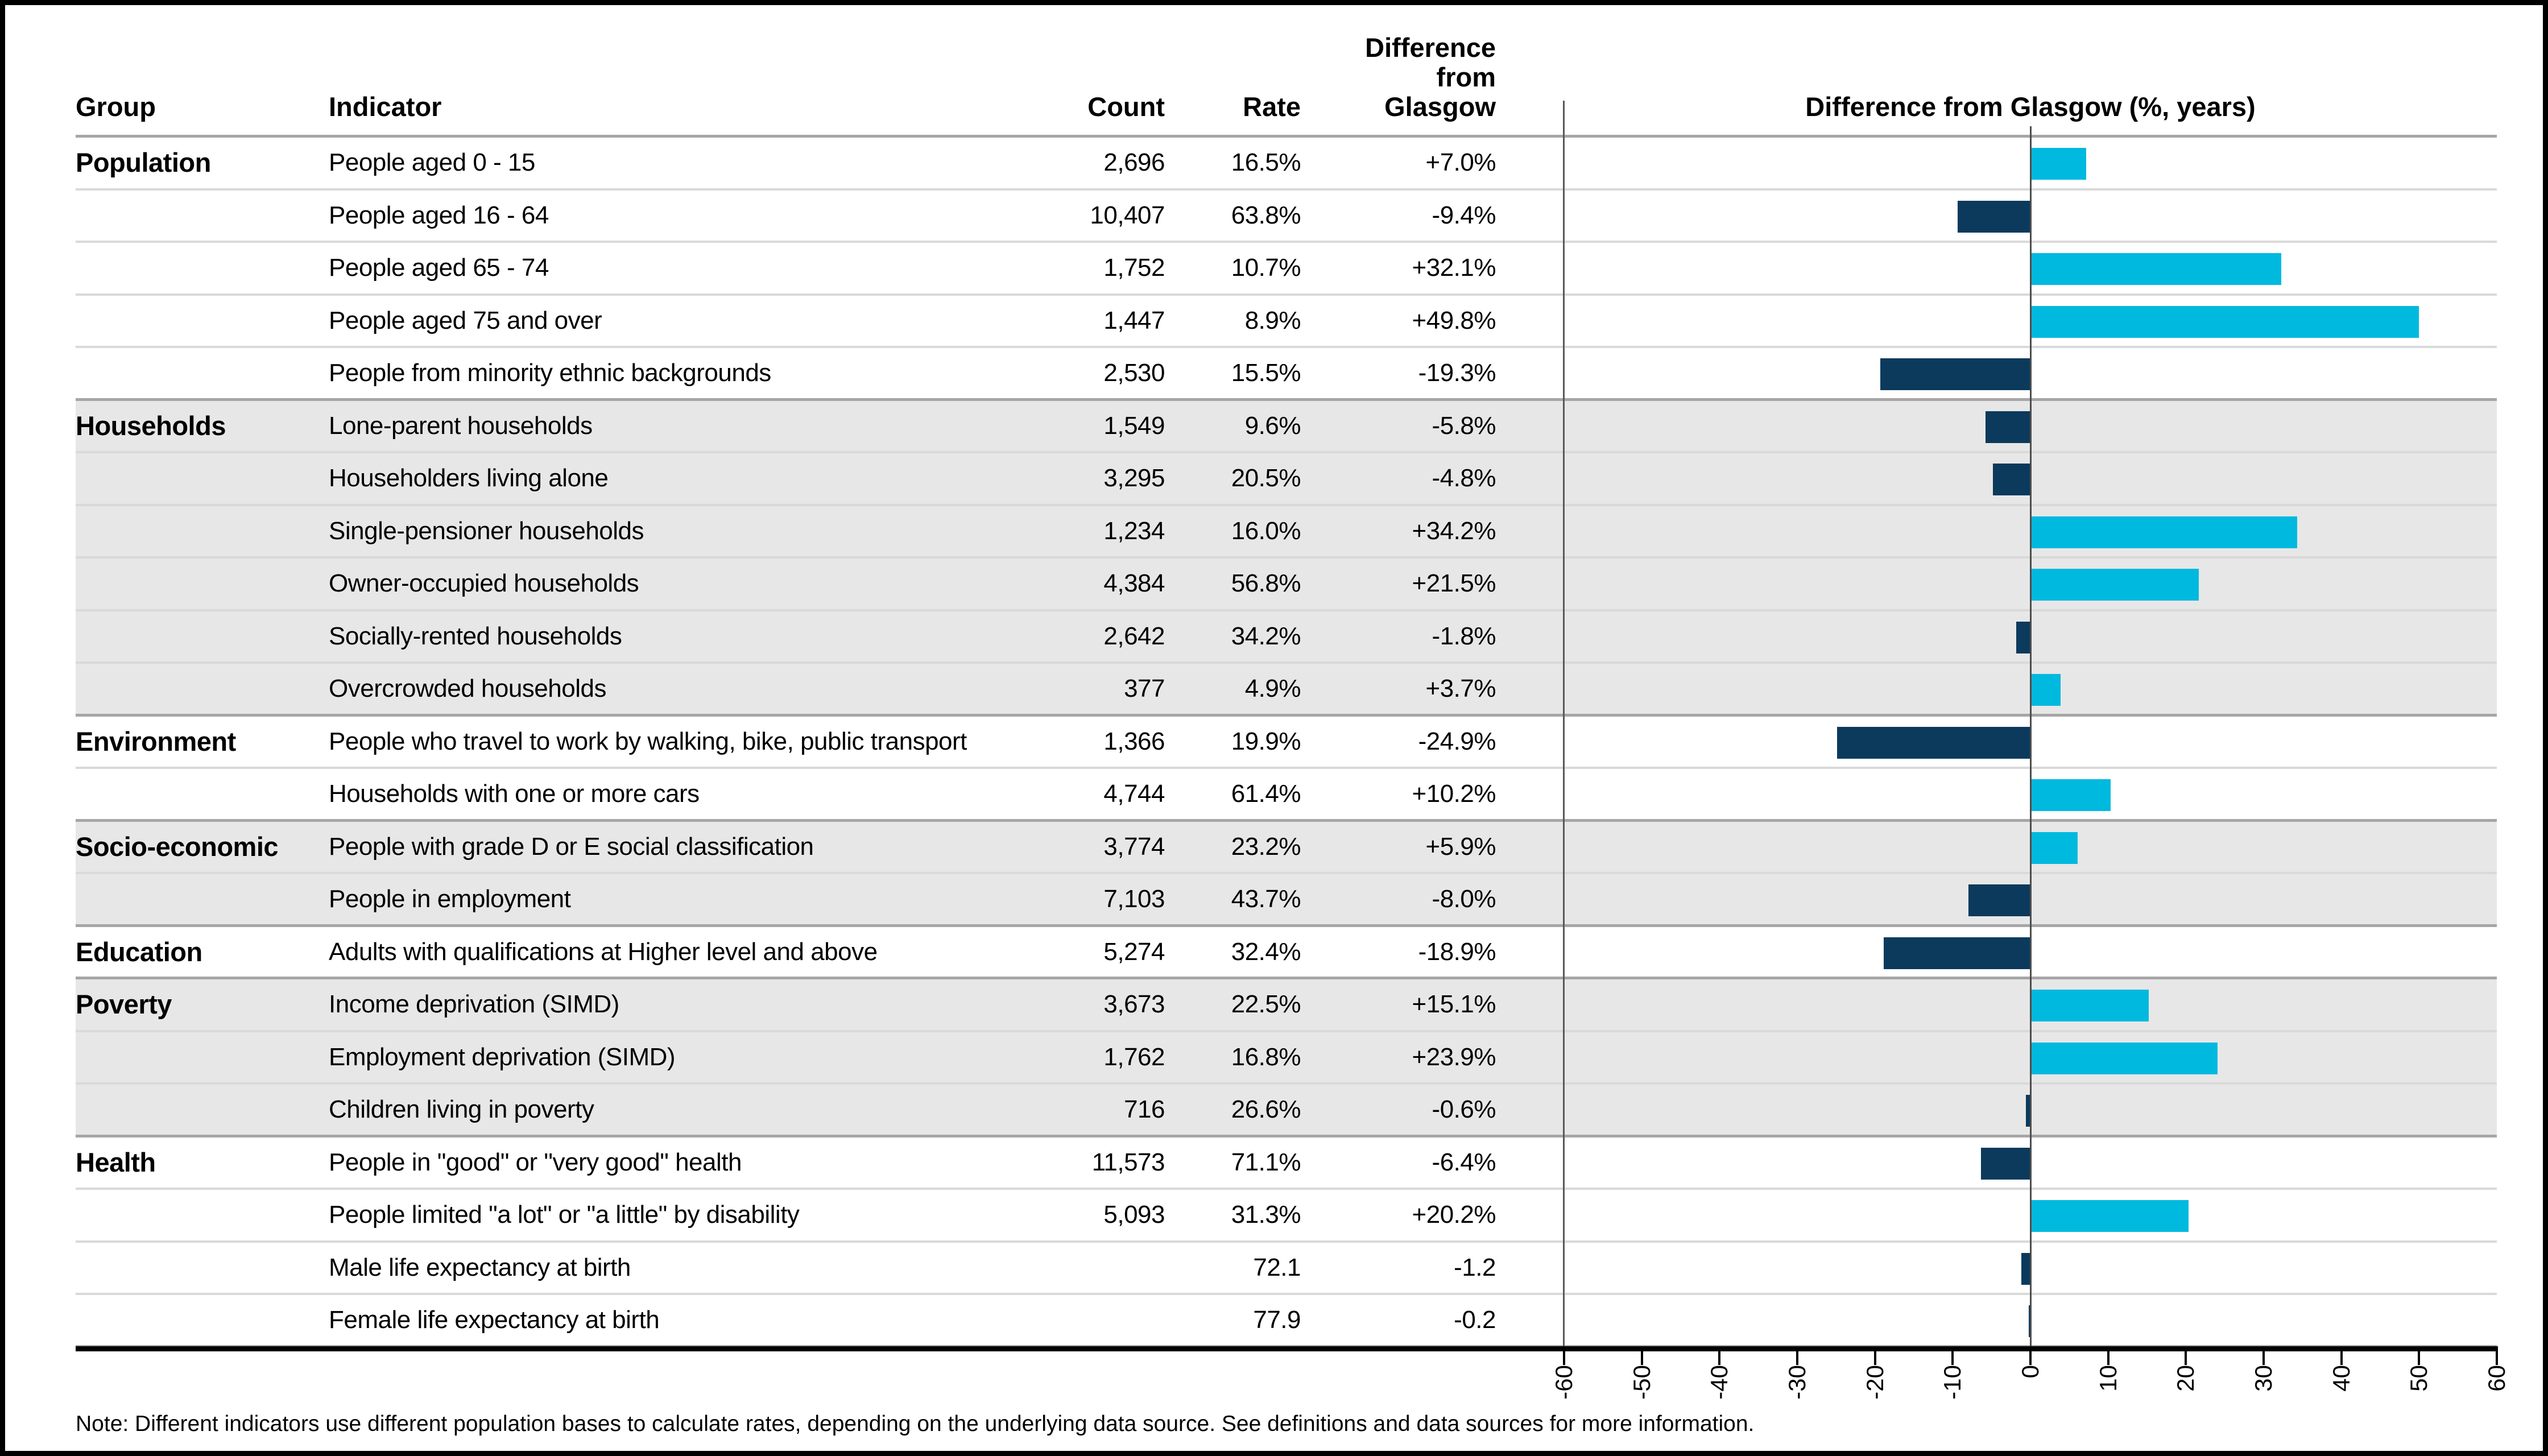 Image resolution: width=2548 pixels, height=1456 pixels. I want to click on indicator-cell: Female life expectancy at birth, so click(494, 1320).